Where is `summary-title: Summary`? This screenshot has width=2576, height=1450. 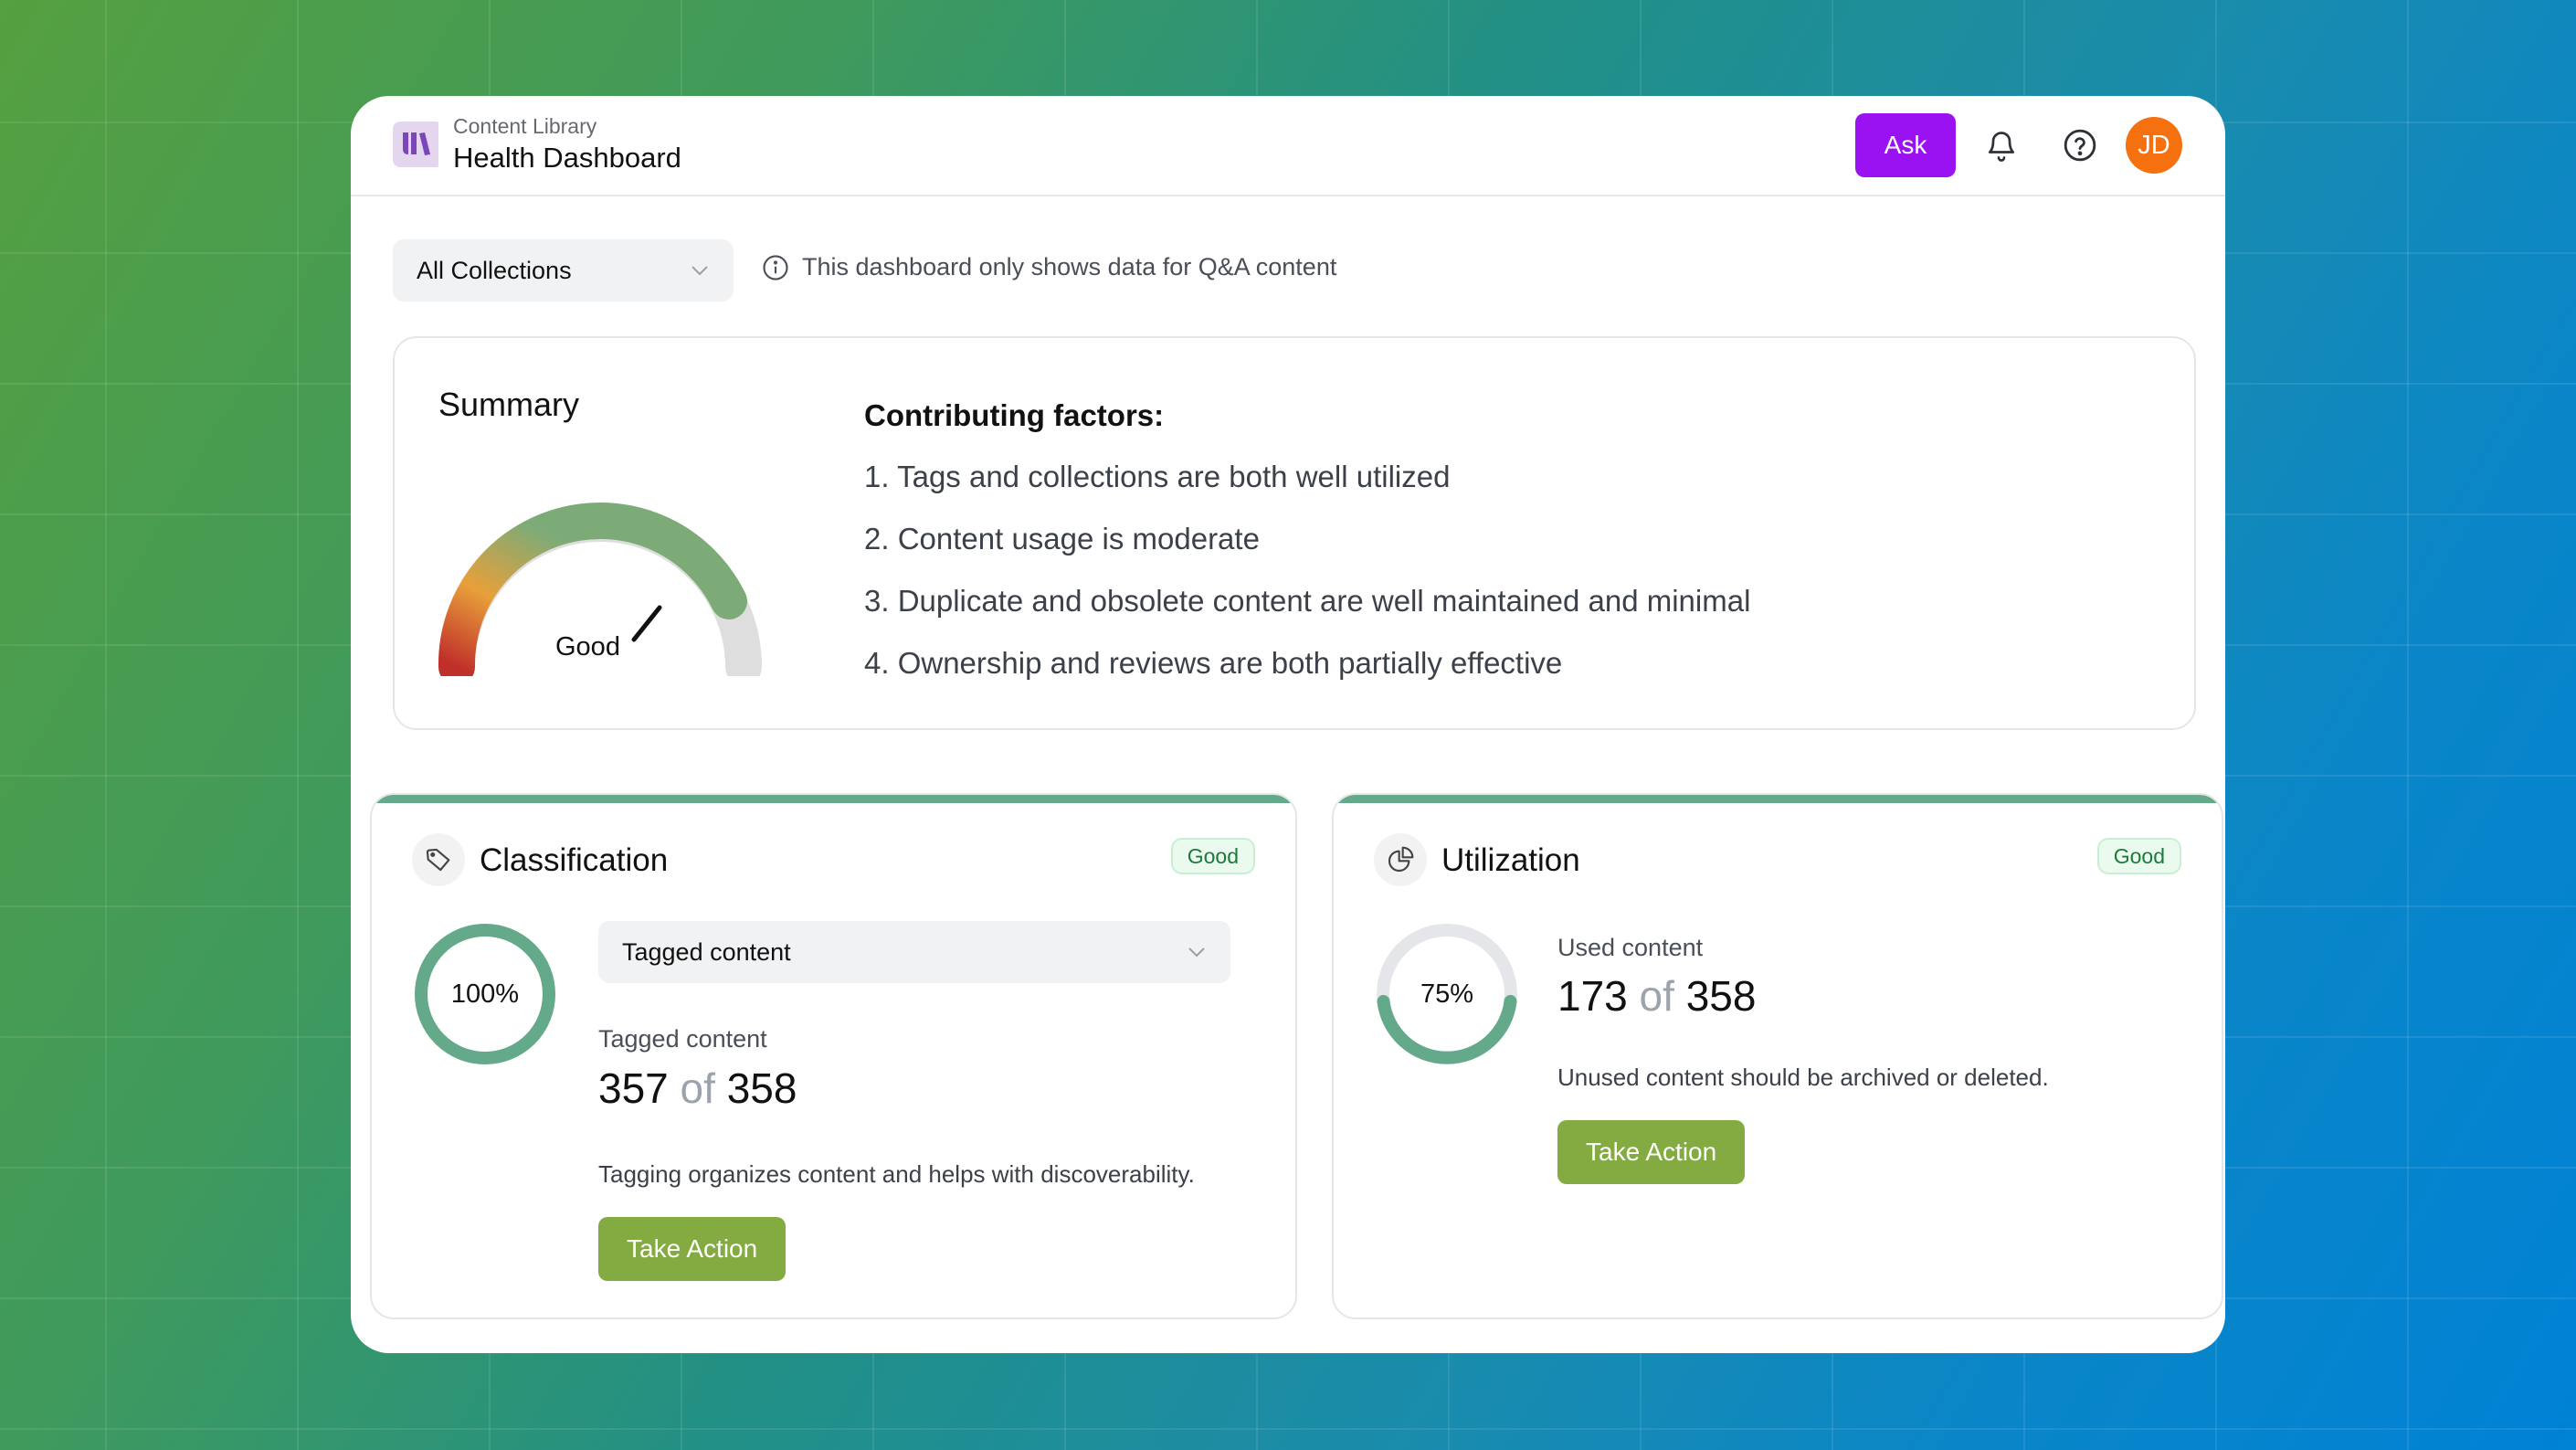 summary-title: Summary is located at coordinates (509, 404).